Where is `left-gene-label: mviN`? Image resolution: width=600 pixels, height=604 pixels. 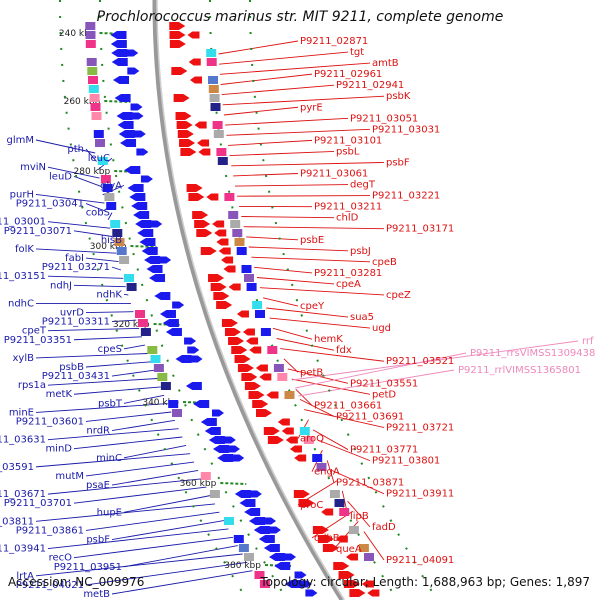 left-gene-label: mviN is located at coordinates (33, 167).